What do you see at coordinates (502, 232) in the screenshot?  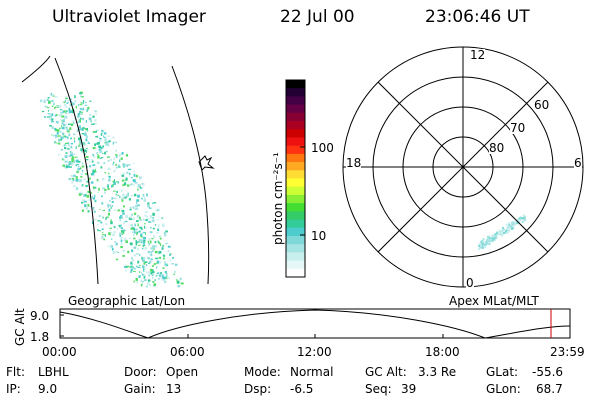 I see `aurora-emission-polar` at bounding box center [502, 232].